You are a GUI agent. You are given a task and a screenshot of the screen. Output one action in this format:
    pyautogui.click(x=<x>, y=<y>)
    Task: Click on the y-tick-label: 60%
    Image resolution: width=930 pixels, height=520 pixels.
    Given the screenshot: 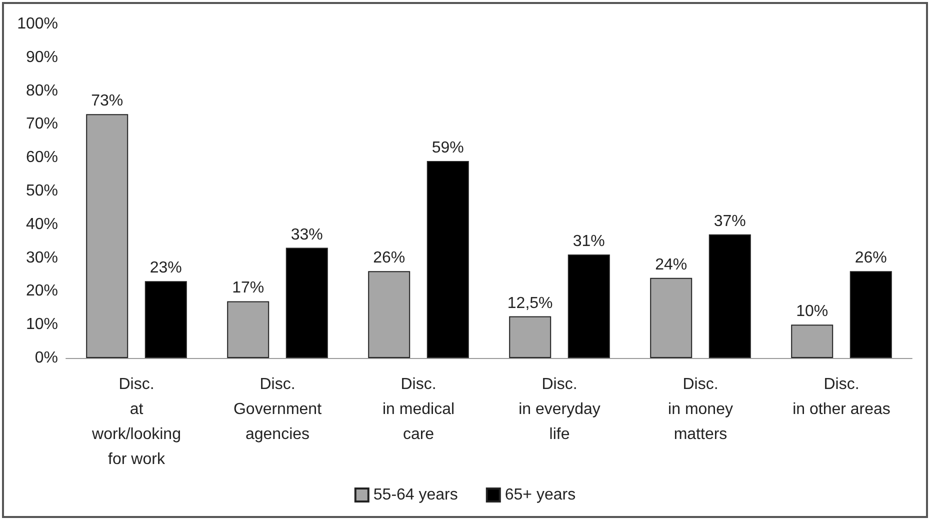 What is the action you would take?
    pyautogui.click(x=42, y=157)
    